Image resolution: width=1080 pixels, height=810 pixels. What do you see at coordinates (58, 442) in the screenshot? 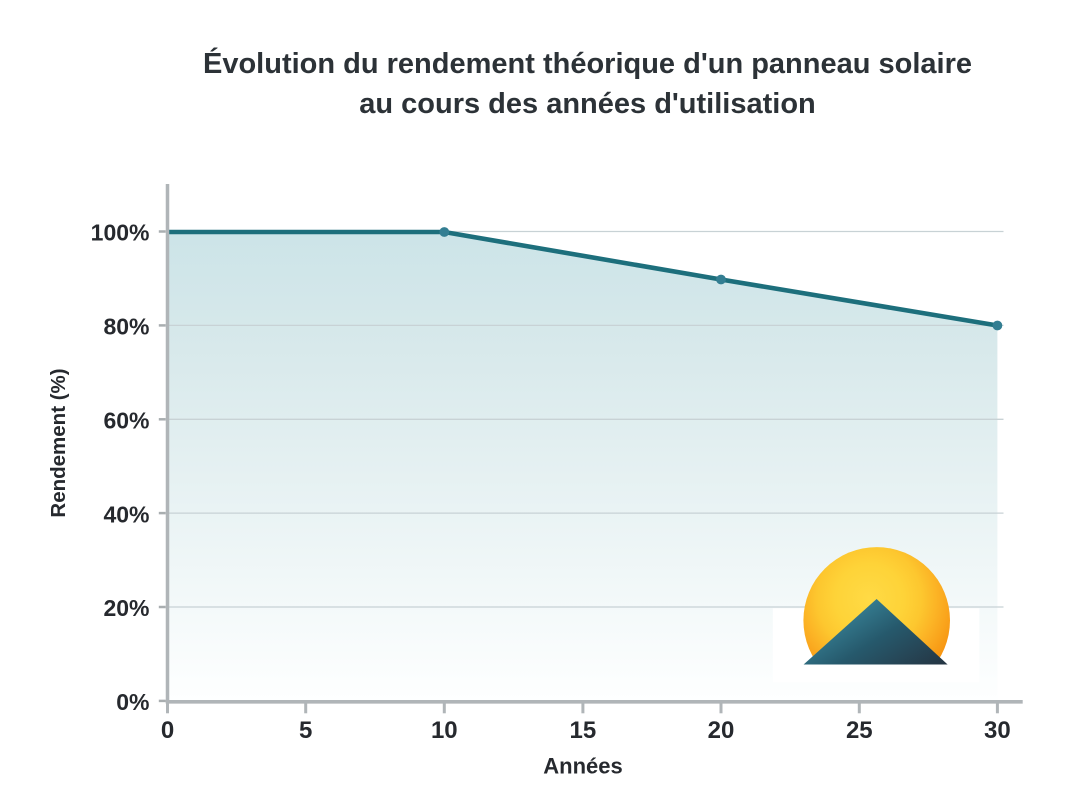
I see `svg-text: Rendement (%)` at bounding box center [58, 442].